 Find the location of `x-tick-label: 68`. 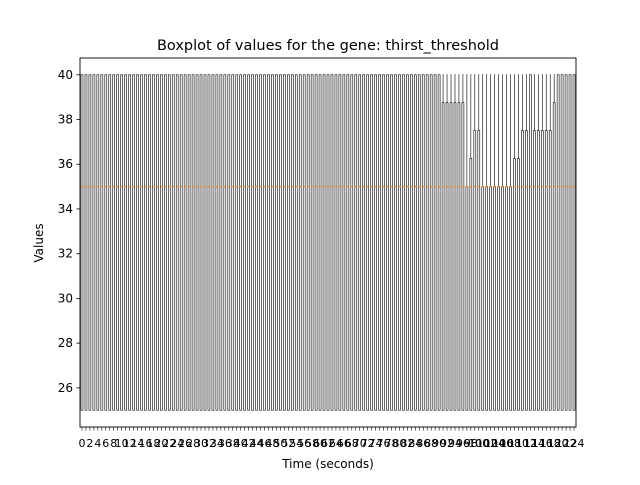

x-tick-label: 68 is located at coordinates (352, 443).